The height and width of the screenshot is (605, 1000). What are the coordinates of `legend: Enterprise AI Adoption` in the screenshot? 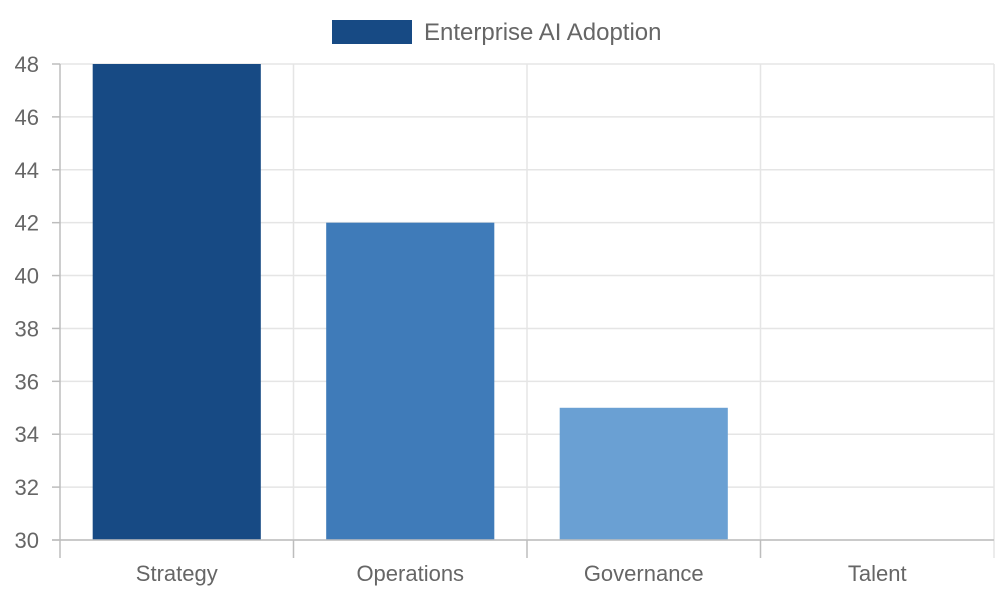 It's located at (497, 32).